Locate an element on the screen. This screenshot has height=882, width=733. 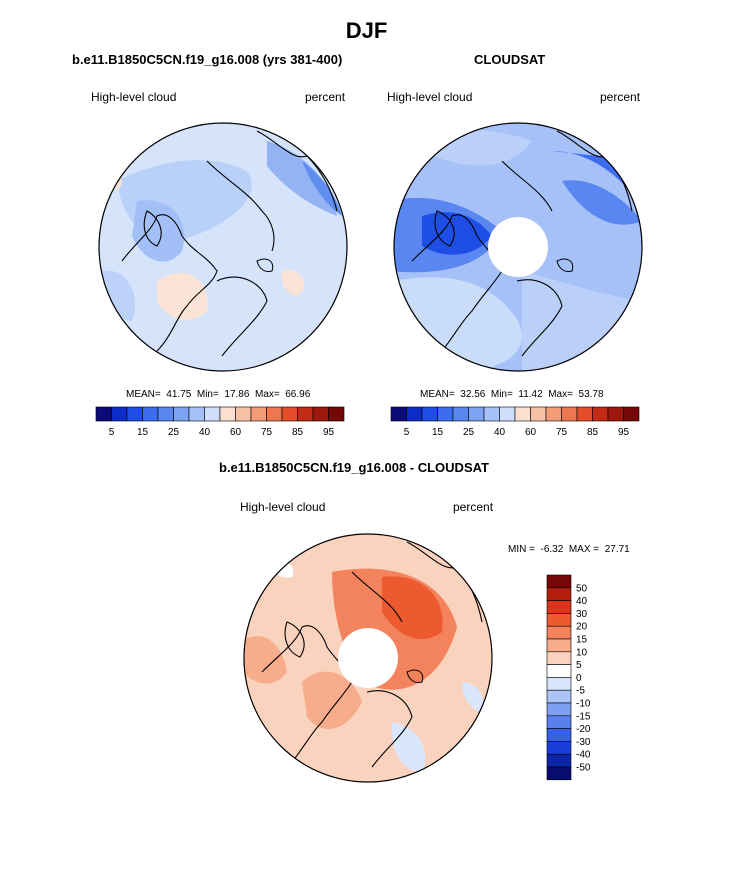
colorbar-tick-label: -30 is located at coordinates (583, 742).